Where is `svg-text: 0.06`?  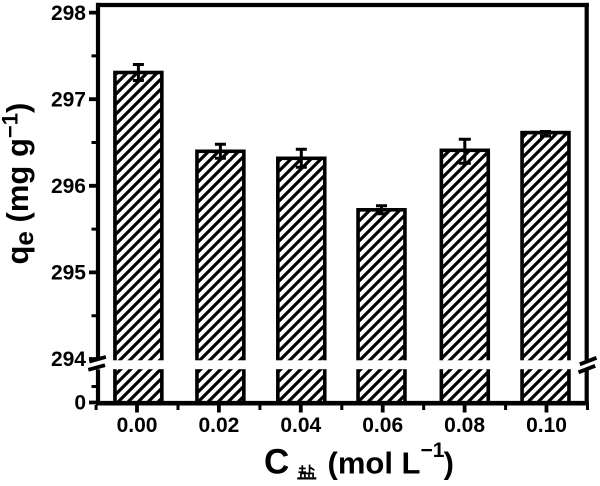
svg-text: 0.06 is located at coordinates (382, 425).